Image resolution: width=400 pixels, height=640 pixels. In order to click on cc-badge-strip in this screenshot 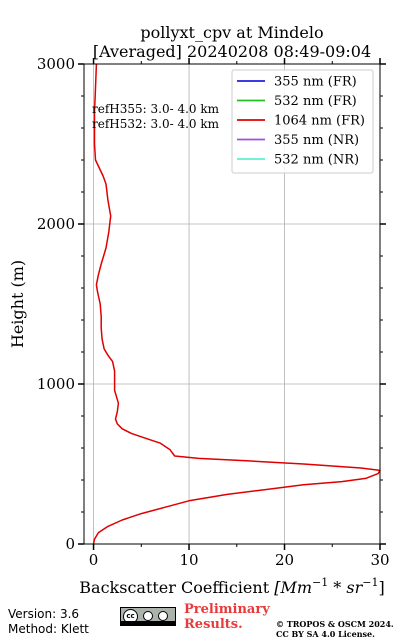, I will do `click(148, 623)`.